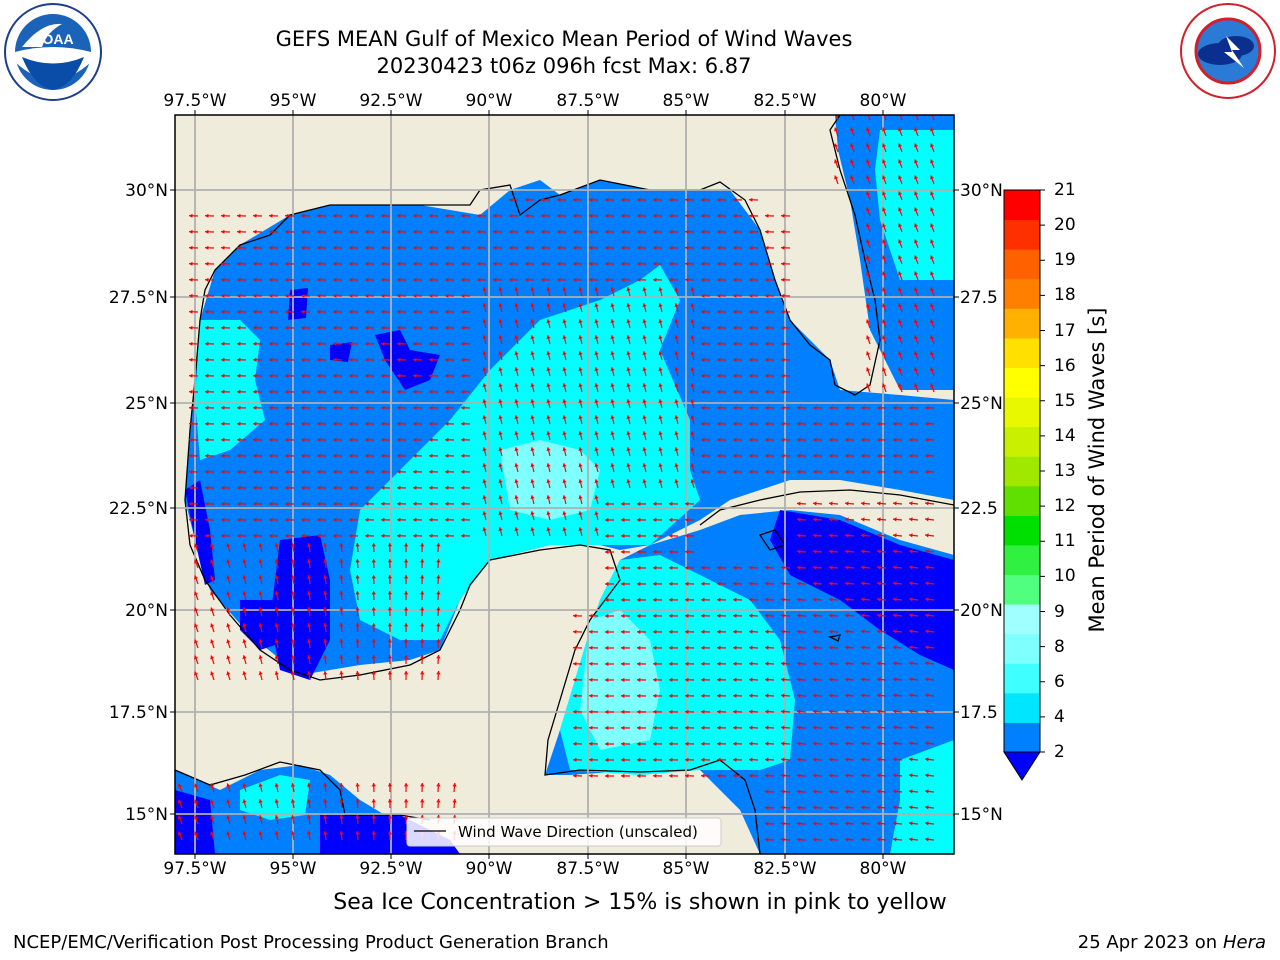  Describe the element at coordinates (979, 298) in the screenshot. I see `lat-label-right: 27.5` at that location.